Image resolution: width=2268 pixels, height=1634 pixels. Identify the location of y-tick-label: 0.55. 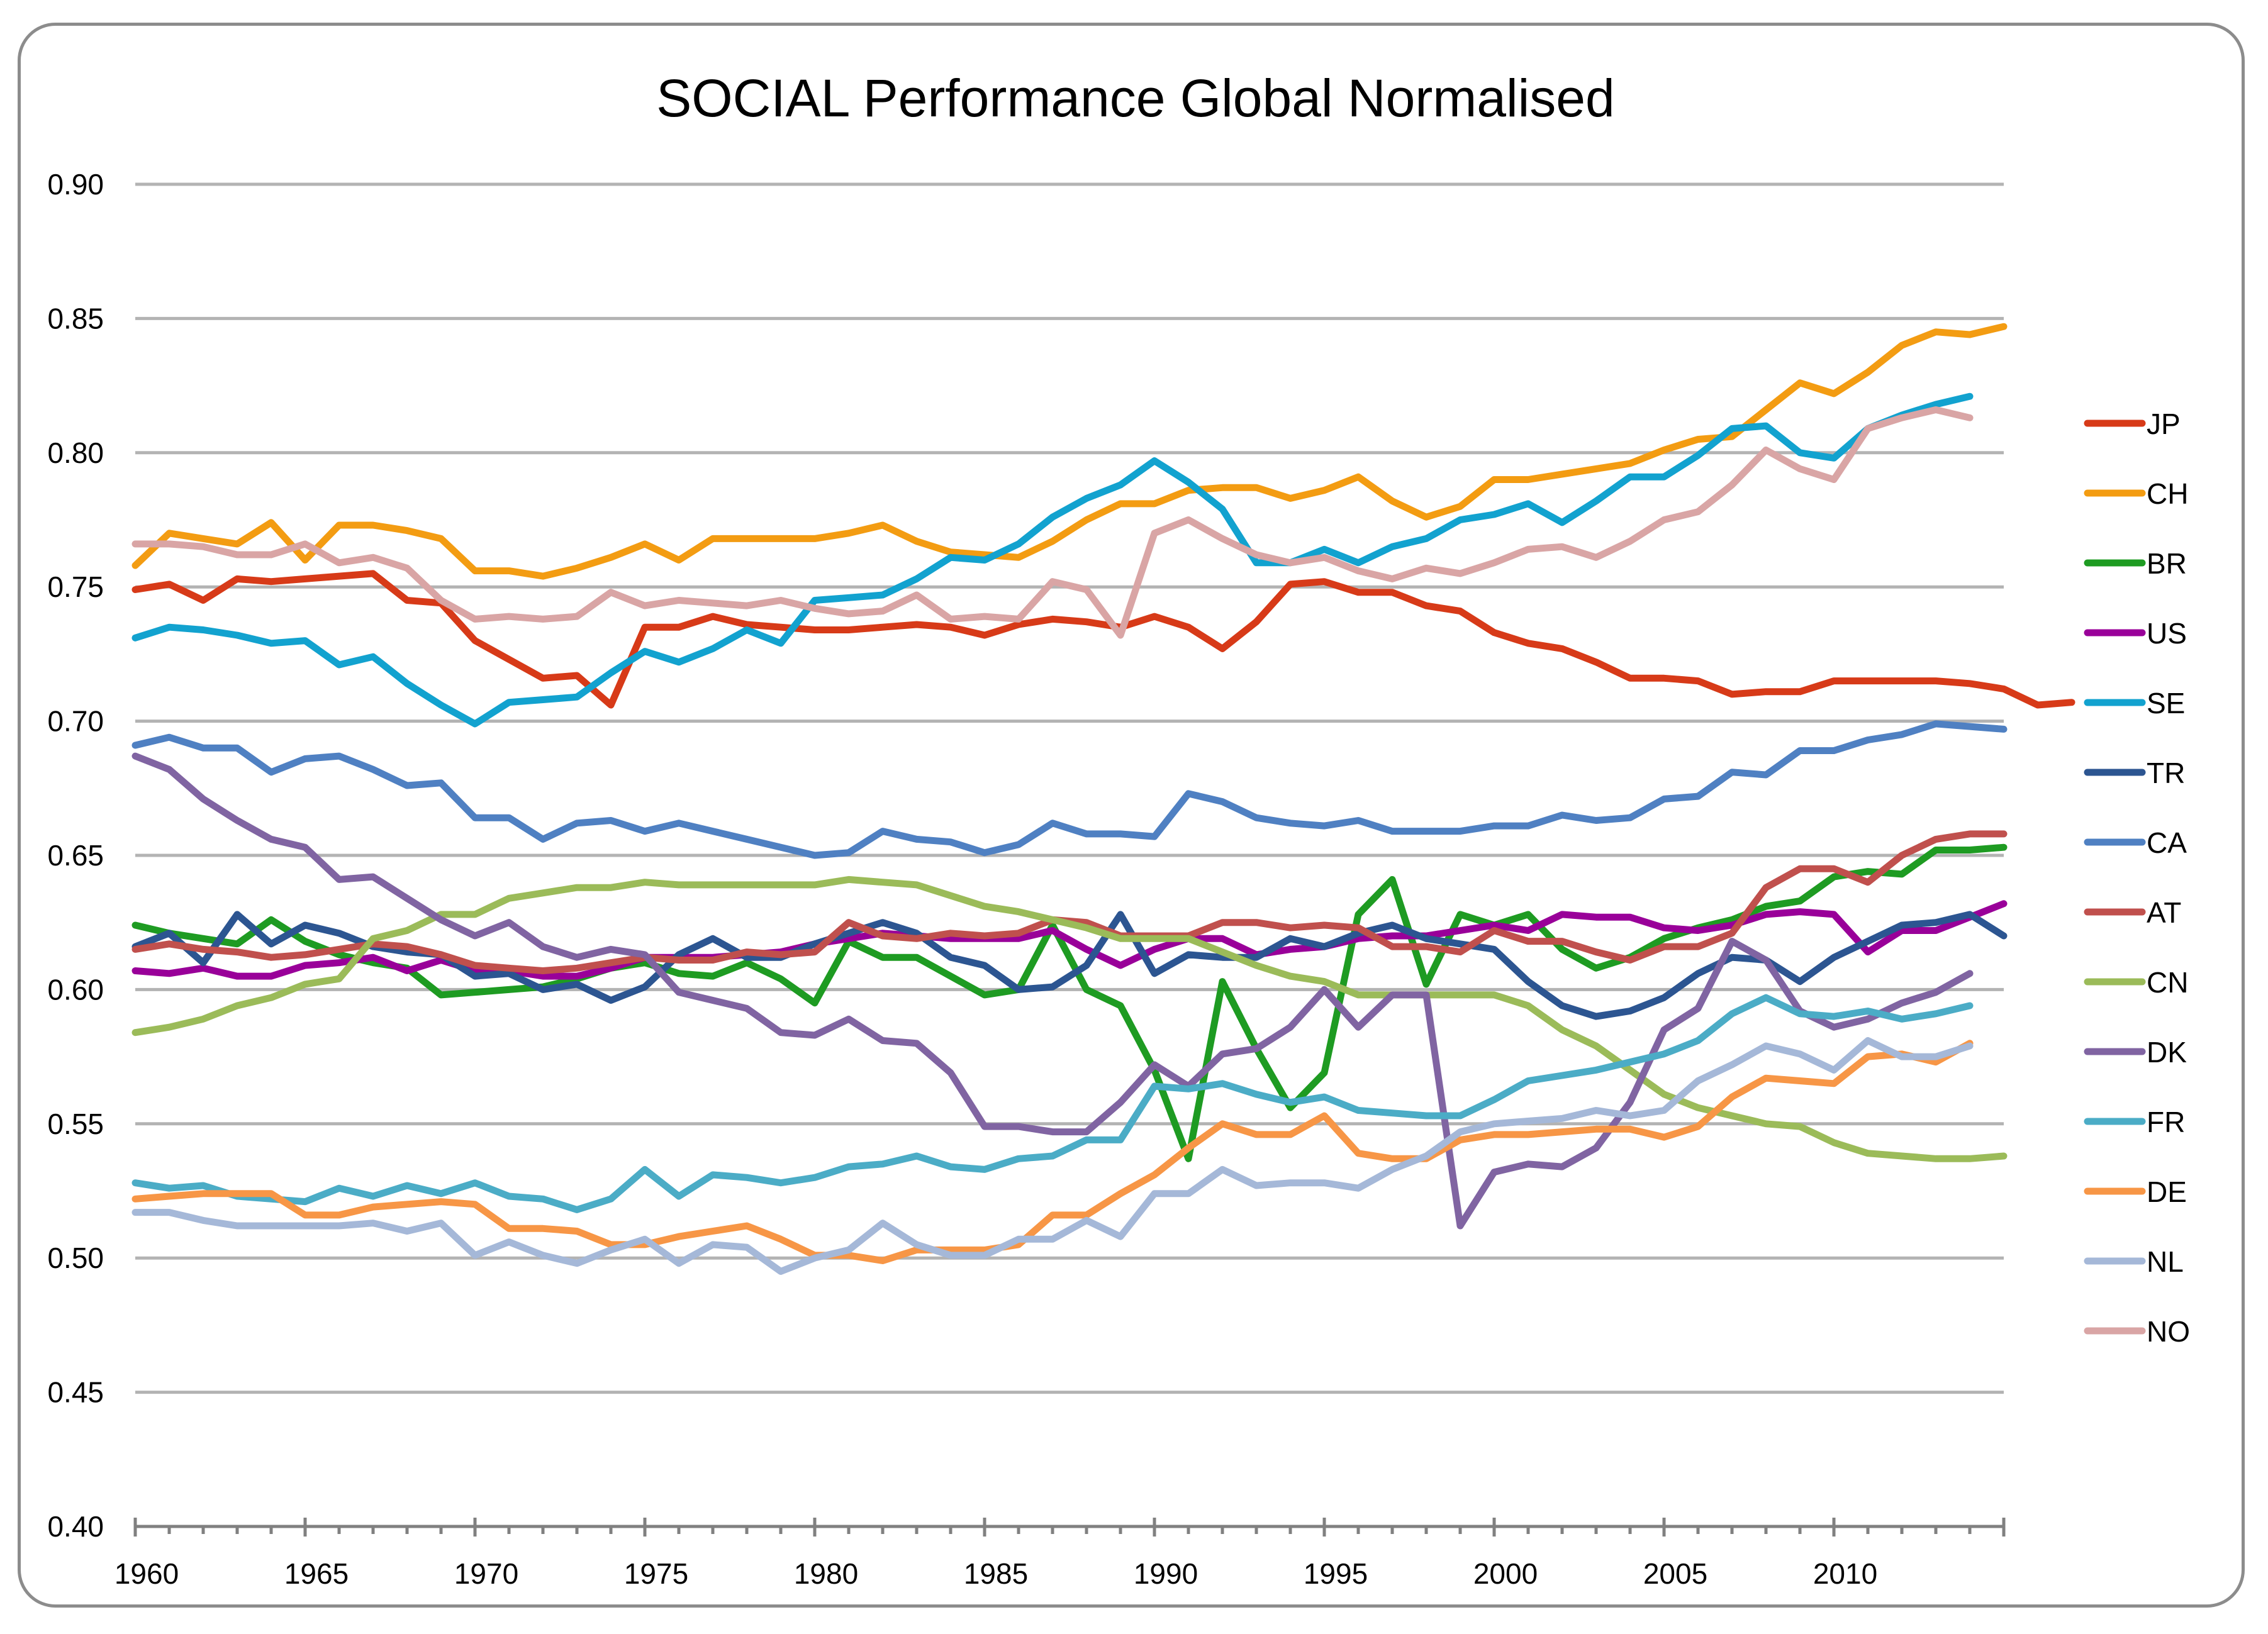
(75, 1124).